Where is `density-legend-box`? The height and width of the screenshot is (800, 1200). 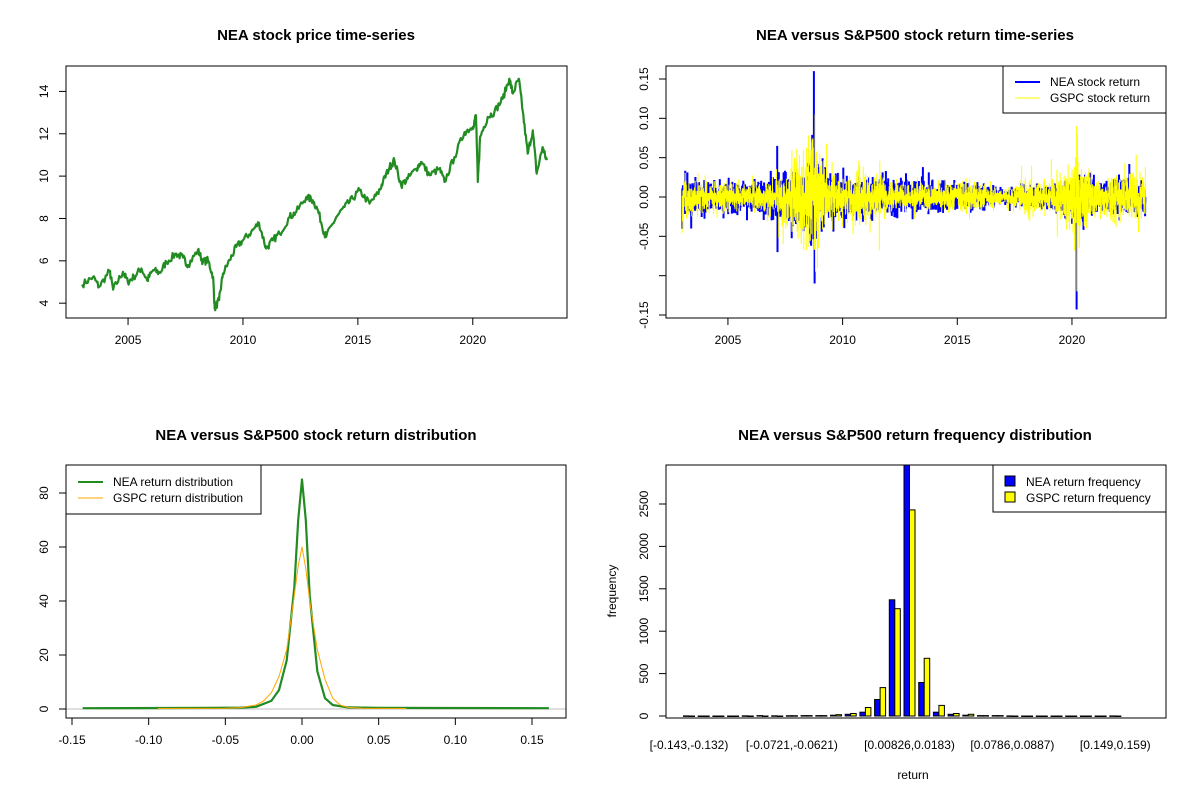
density-legend-box is located at coordinates (163, 489).